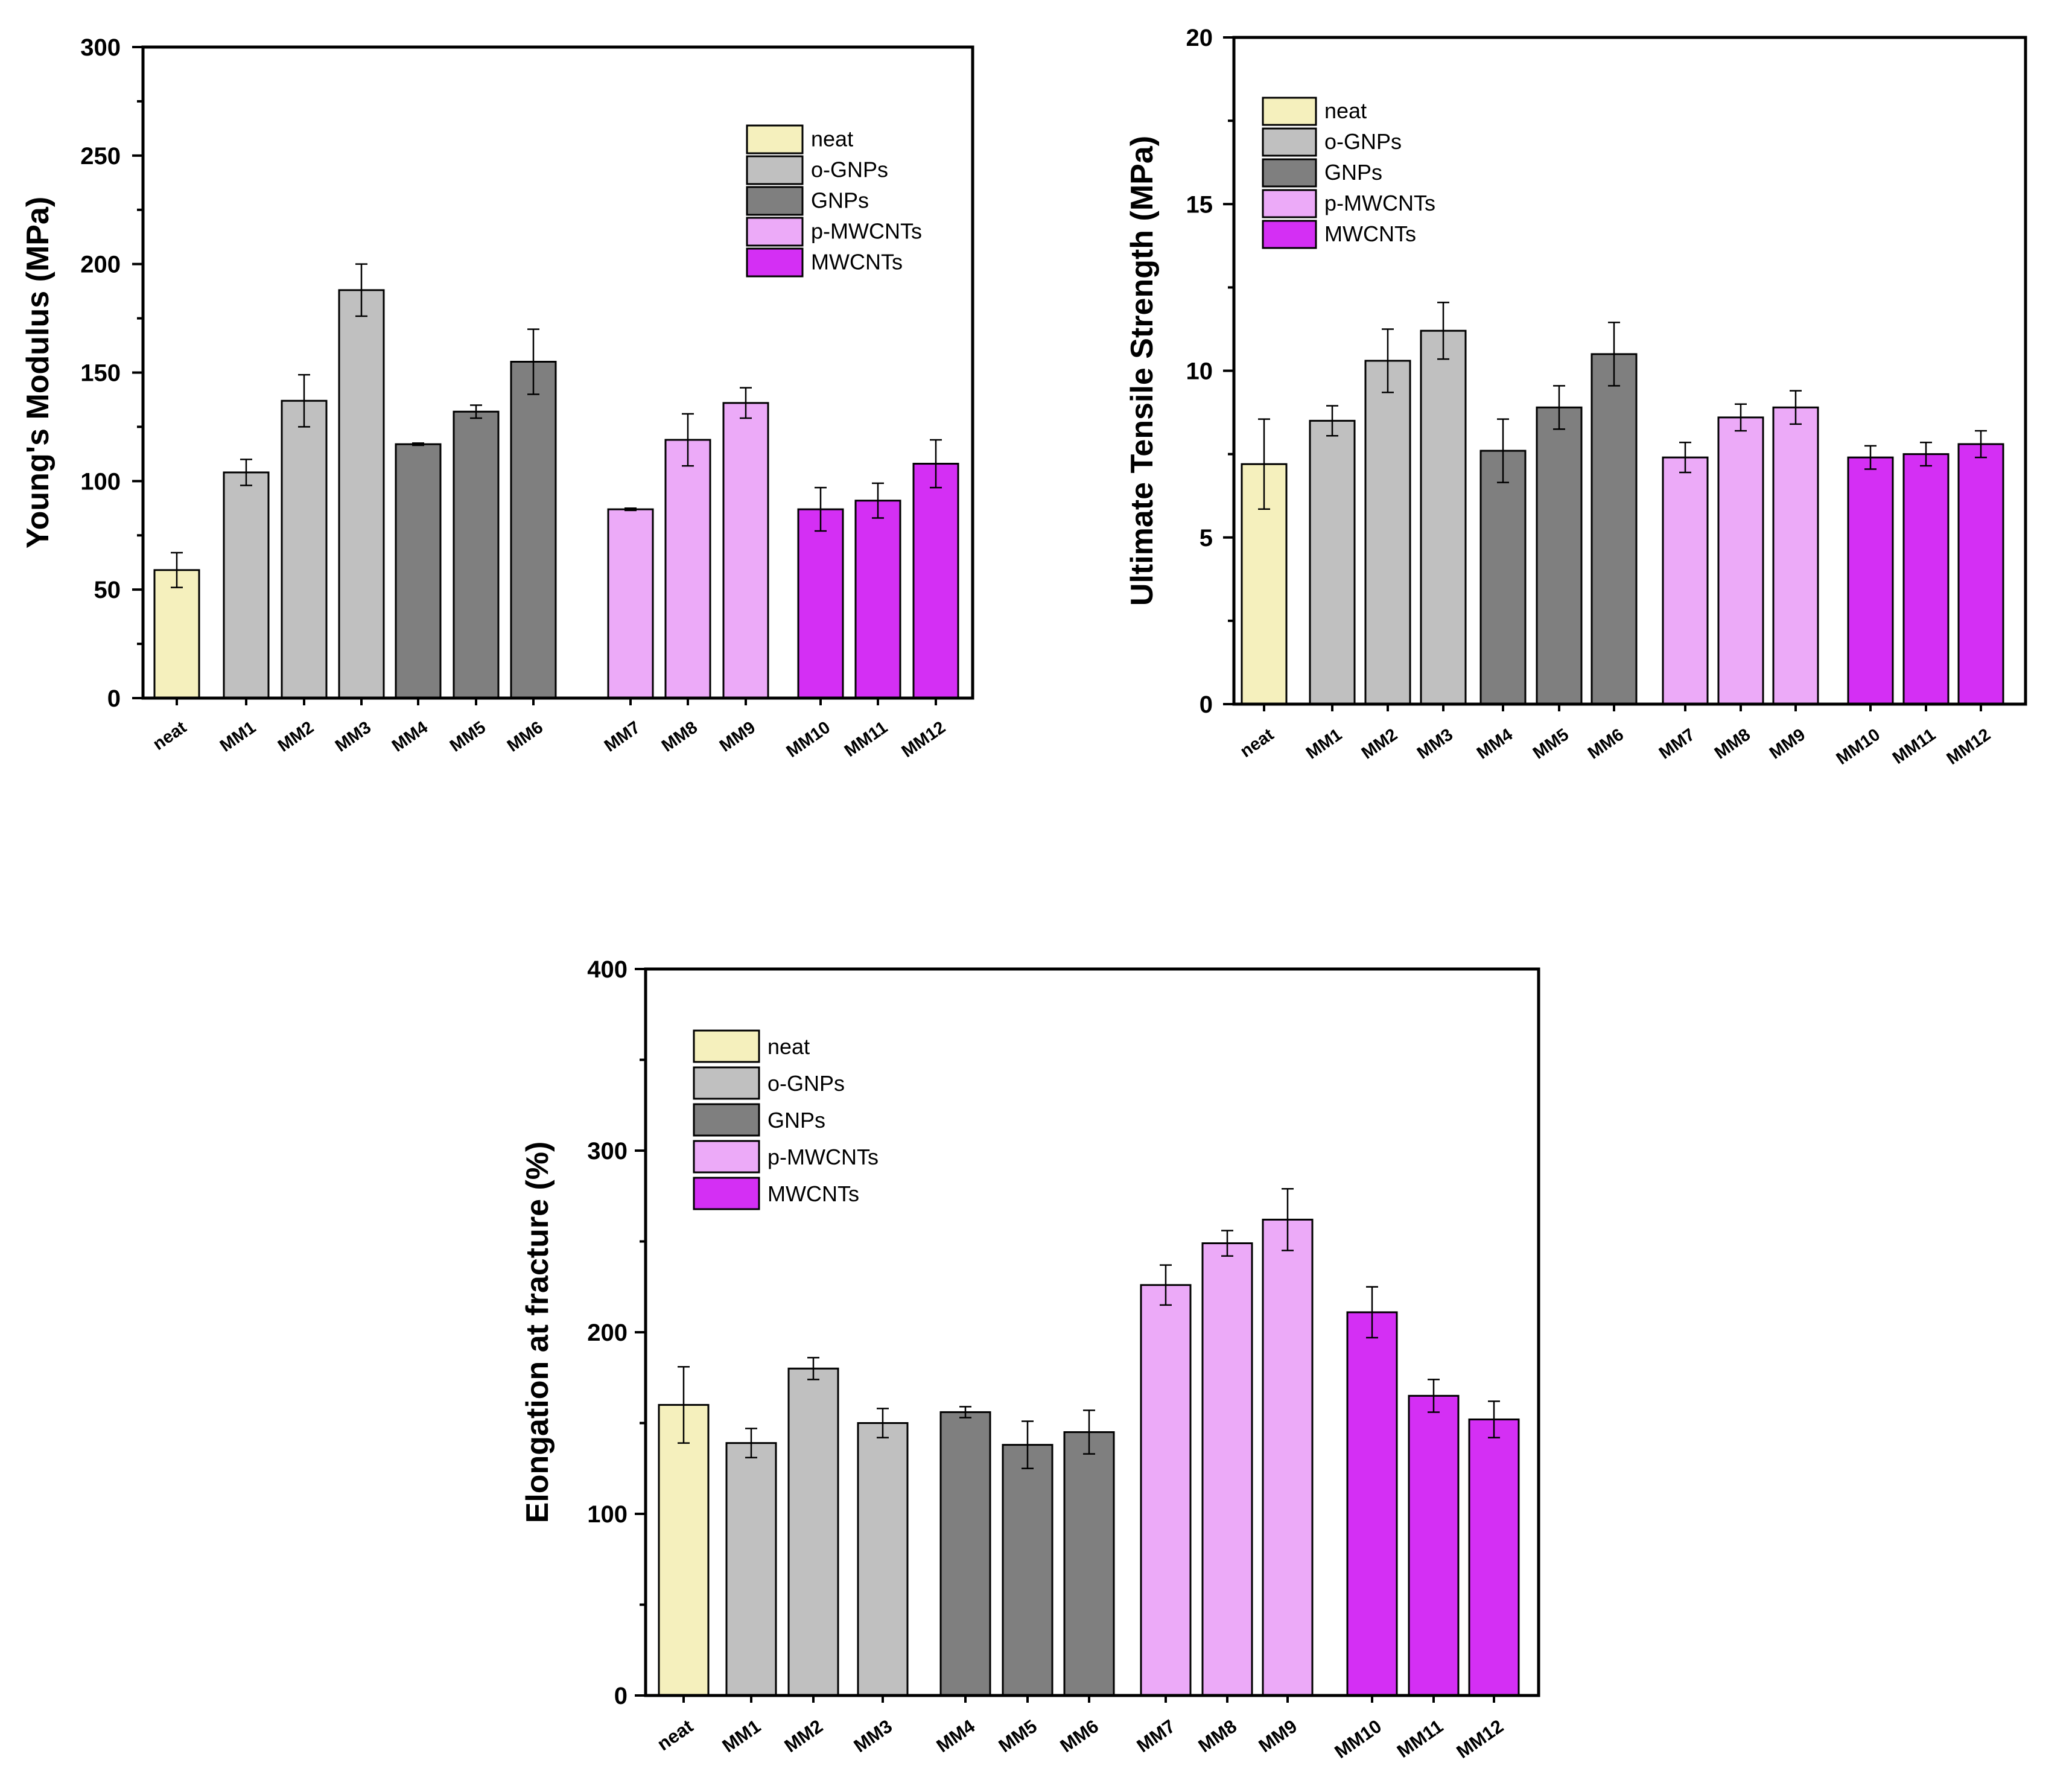 The image size is (2072, 1789). What do you see at coordinates (813, 1368) in the screenshot?
I see `error-bar-MM2` at bounding box center [813, 1368].